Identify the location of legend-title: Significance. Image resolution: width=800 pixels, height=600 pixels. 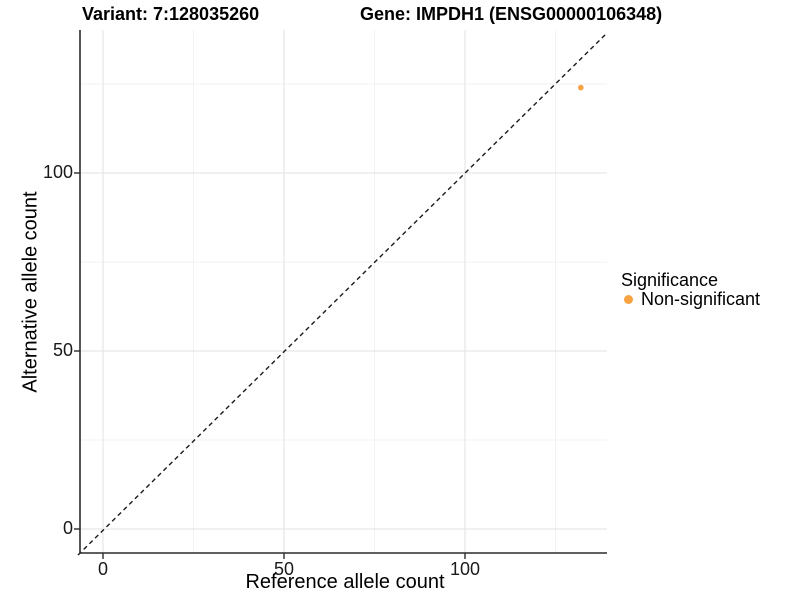
(670, 280).